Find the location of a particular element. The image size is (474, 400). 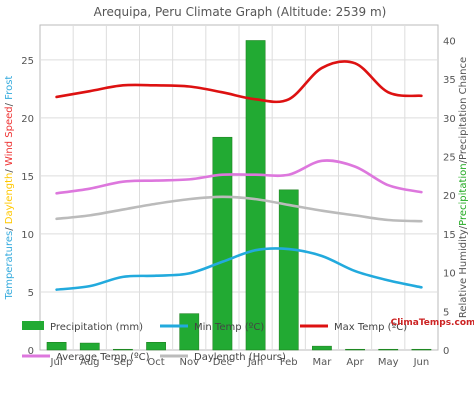

x-tick-label: Nov is located at coordinates (189, 362).